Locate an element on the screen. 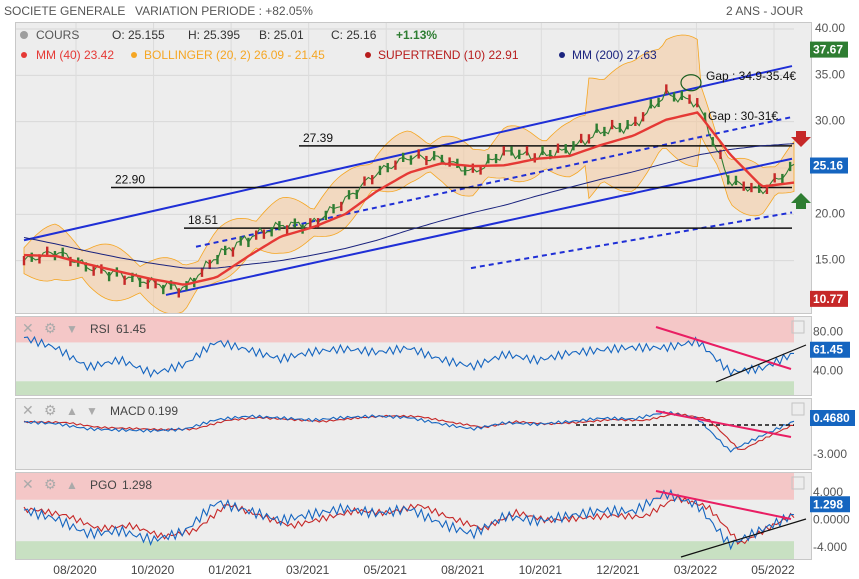 Image resolution: width=859 pixels, height=579 pixels. pgo-tick-label: -4.000 is located at coordinates (830, 547).